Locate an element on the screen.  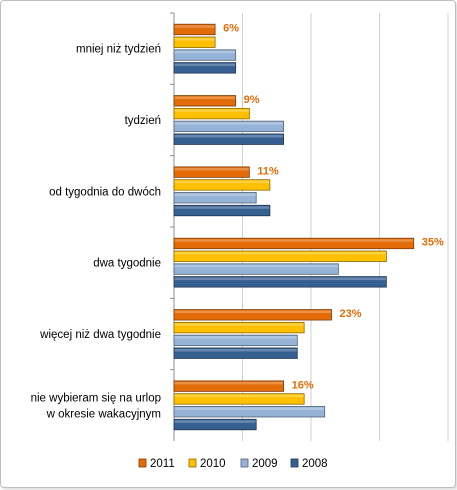
category-label: w okresie wakacyjnym is located at coordinates (103, 414).